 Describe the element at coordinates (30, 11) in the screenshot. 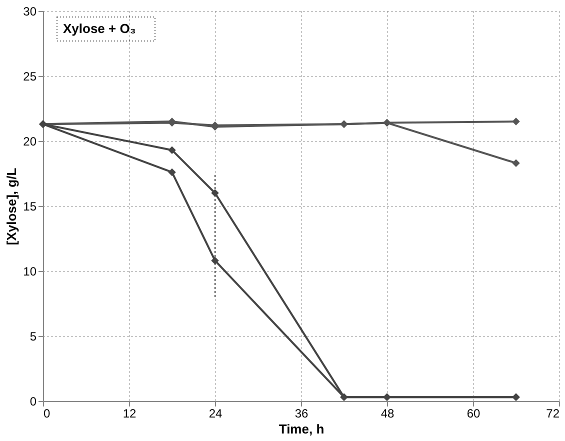

I see `y-tick-label: 30` at that location.